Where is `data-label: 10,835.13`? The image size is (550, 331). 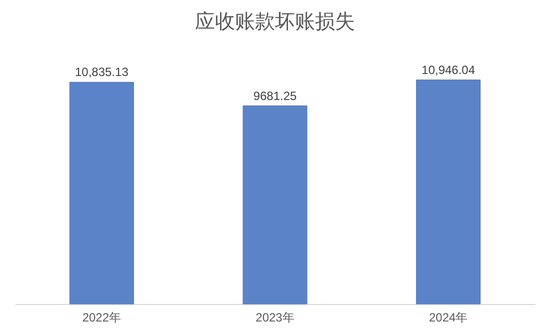 data-label: 10,835.13 is located at coordinates (101, 72).